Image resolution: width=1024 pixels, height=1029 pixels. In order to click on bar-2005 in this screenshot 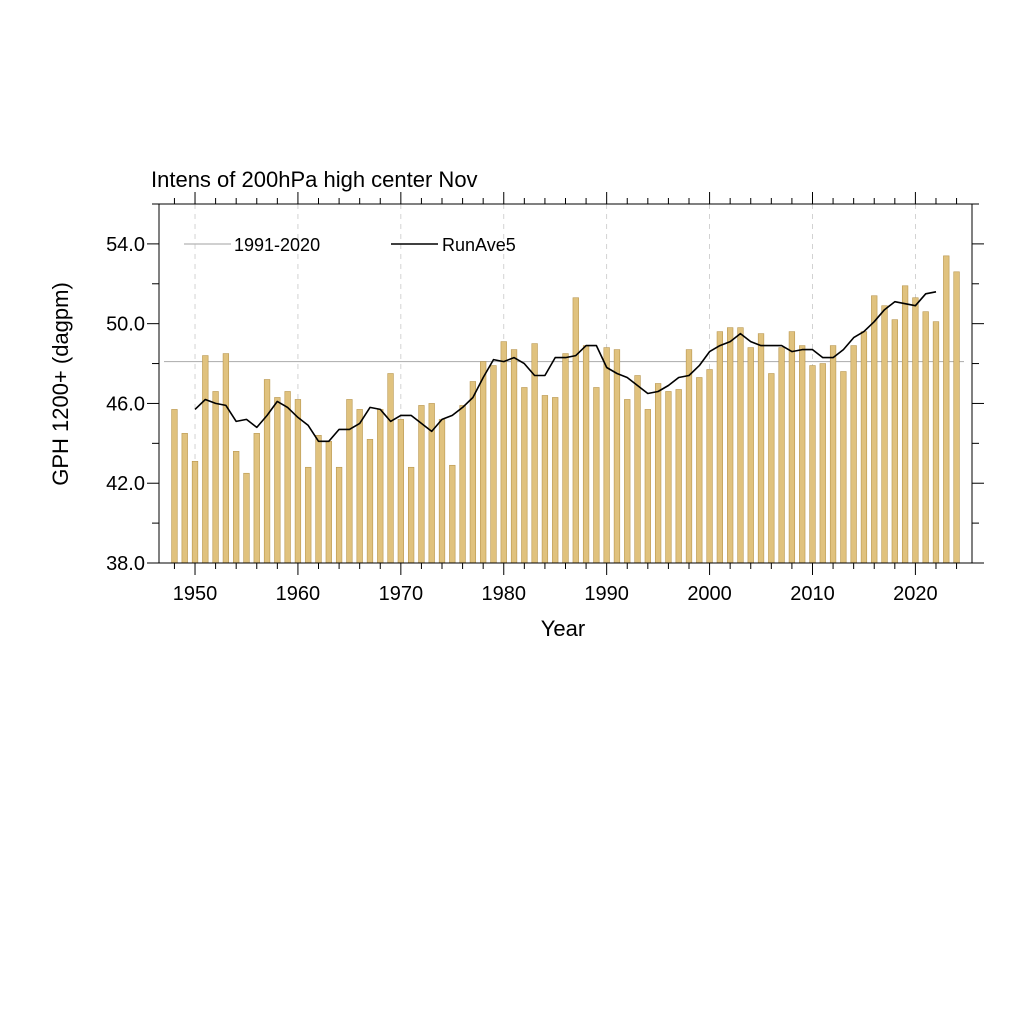, I will do `click(761, 448)`.